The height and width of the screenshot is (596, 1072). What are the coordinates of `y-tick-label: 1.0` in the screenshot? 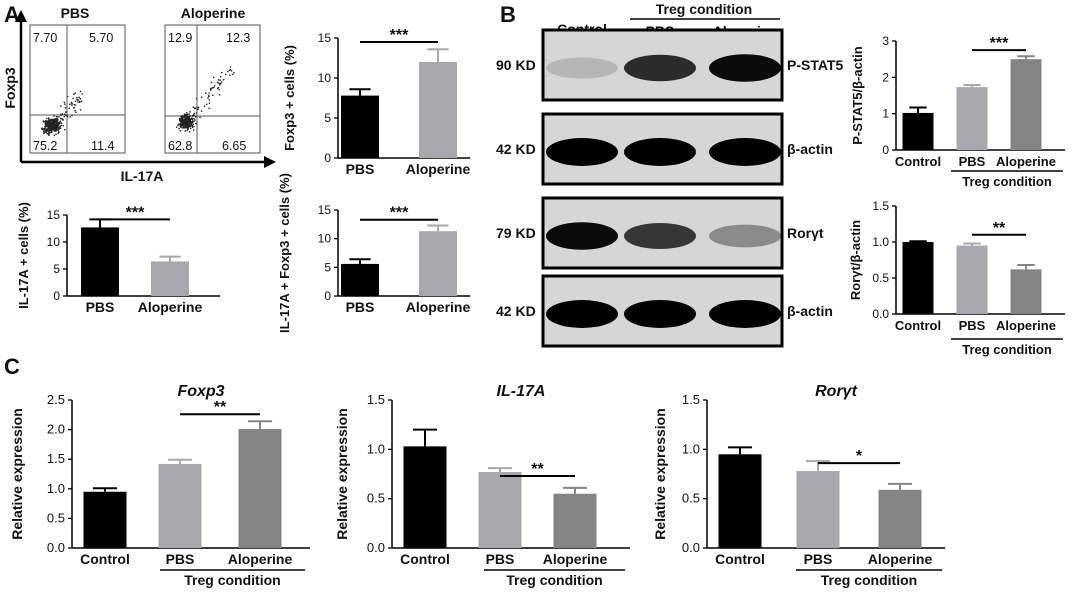 It's located at (56, 488).